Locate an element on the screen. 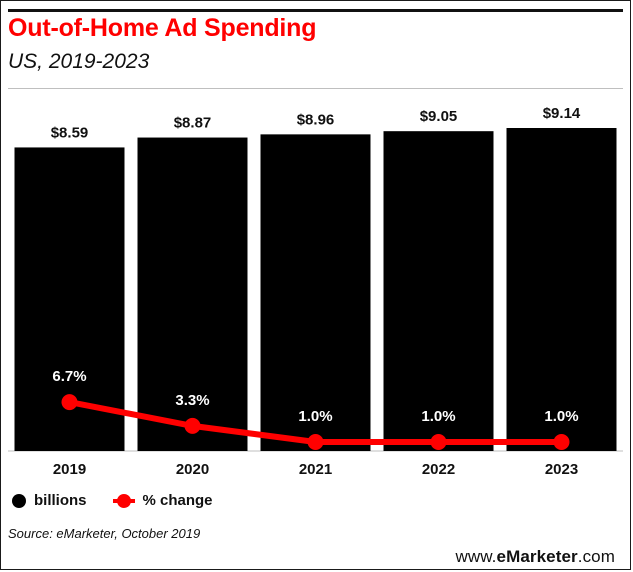 Image resolution: width=633 pixels, height=572 pixels. x-tick-label: 2022 is located at coordinates (438, 469).